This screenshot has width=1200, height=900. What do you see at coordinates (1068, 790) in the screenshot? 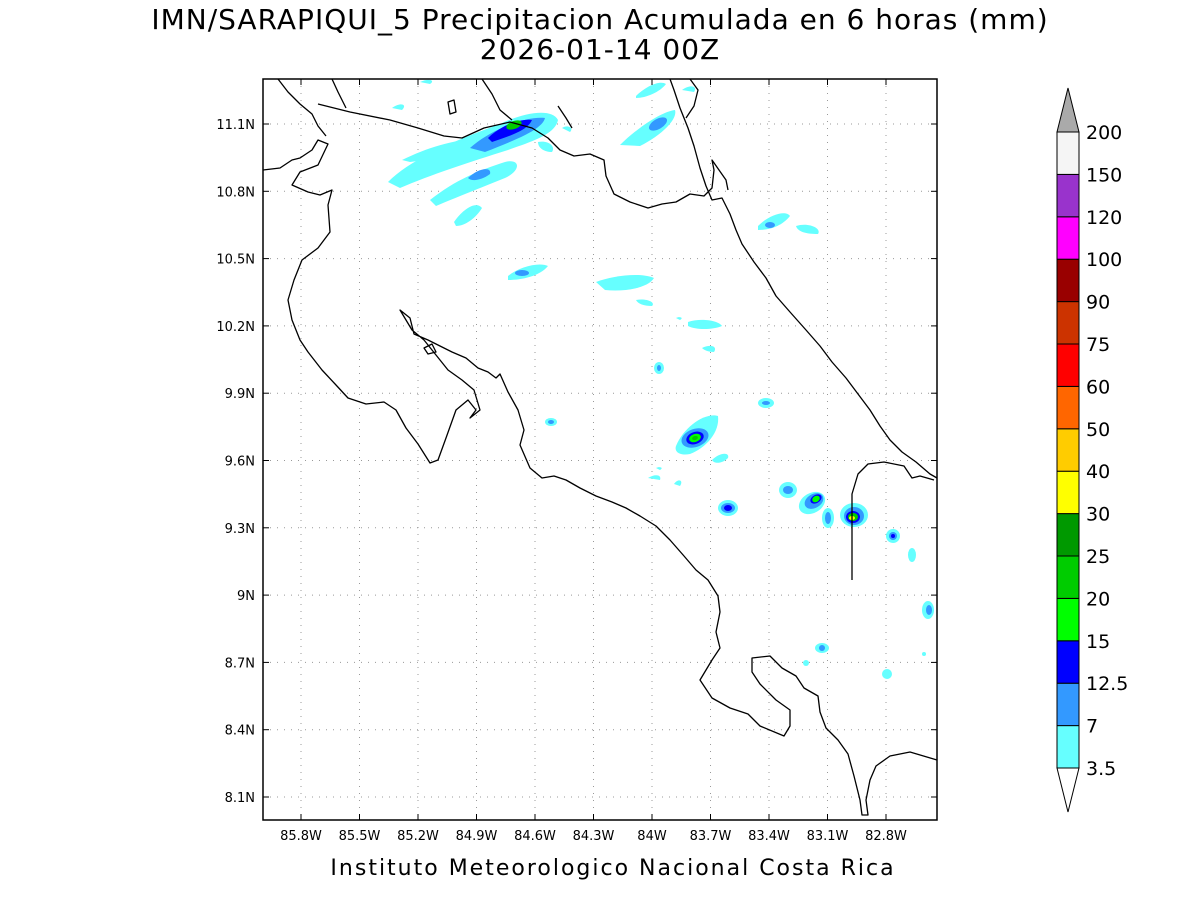
I see `colorbar-under-triangle` at bounding box center [1068, 790].